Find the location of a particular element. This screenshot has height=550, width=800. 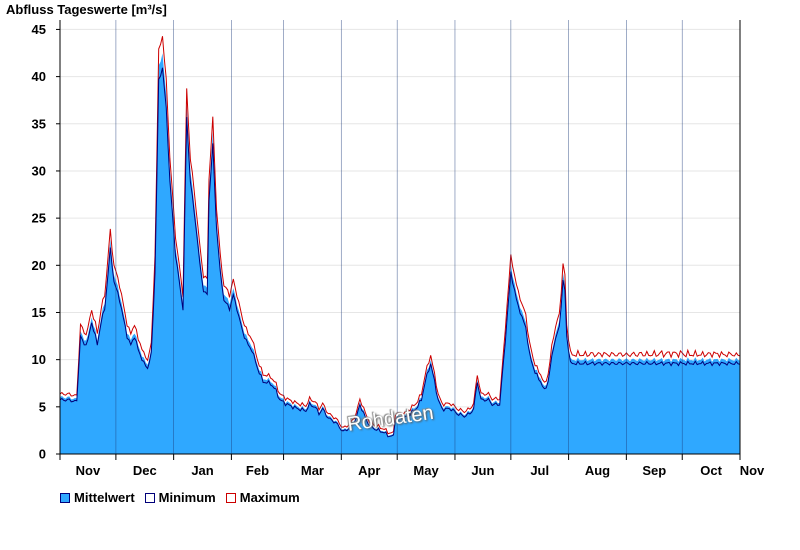

y-tick-label-35: 35 is located at coordinates (39, 123).